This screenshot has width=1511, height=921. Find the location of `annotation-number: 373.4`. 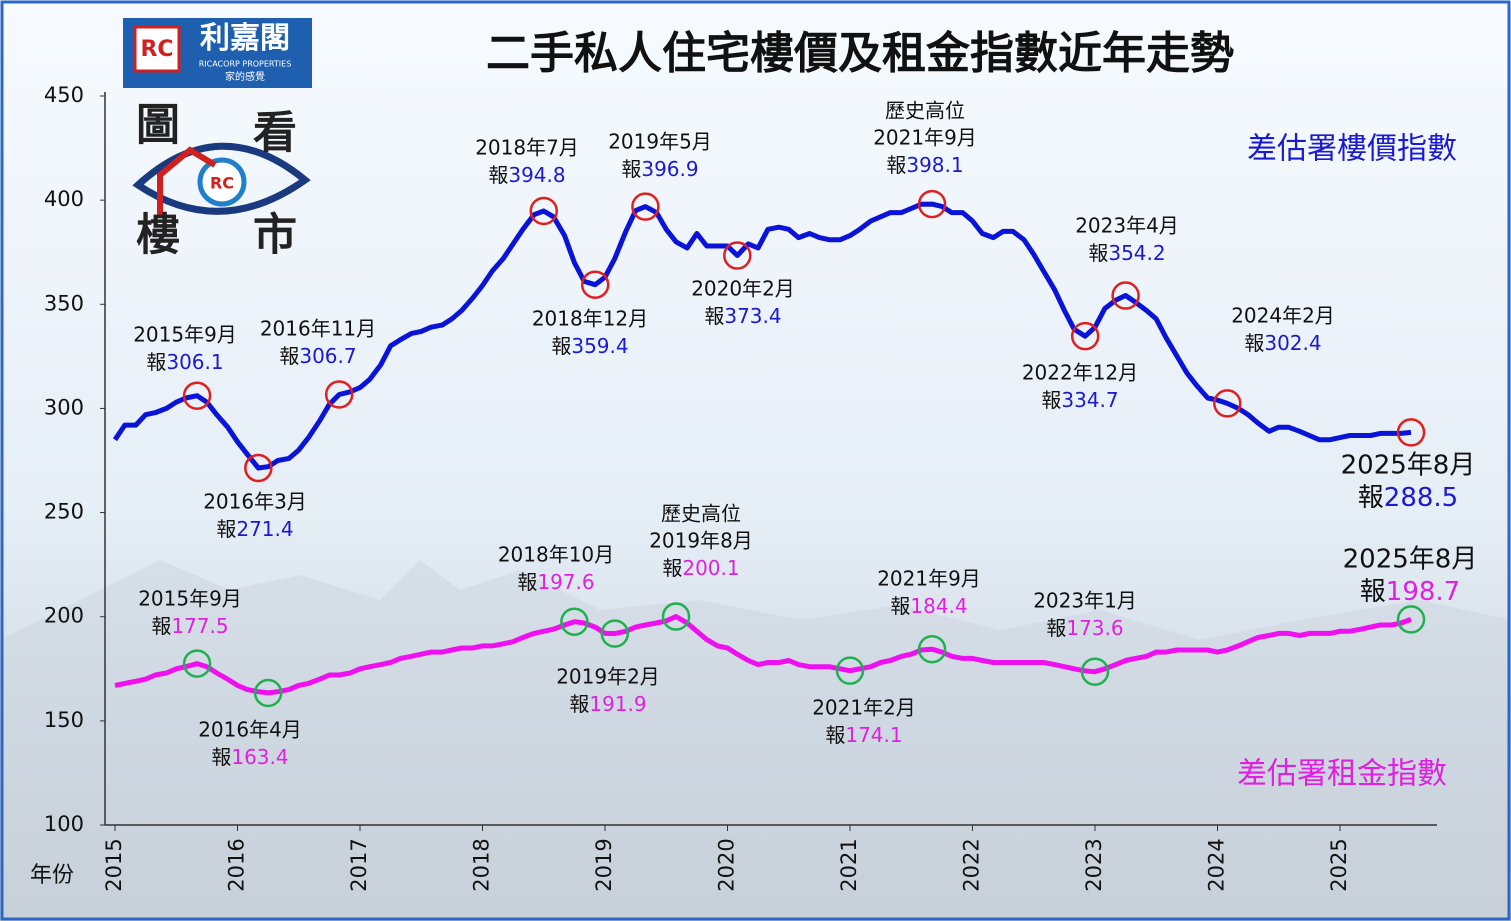

annotation-number: 373.4 is located at coordinates (752, 316).